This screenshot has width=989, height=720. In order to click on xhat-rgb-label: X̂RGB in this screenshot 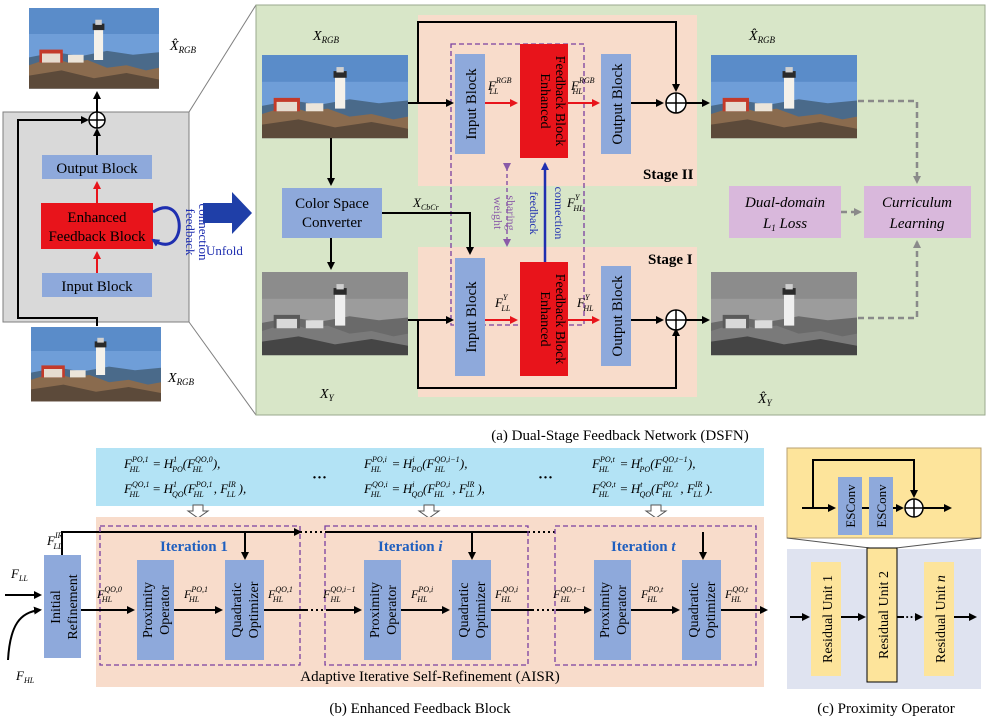, I will do `click(762, 36)`.